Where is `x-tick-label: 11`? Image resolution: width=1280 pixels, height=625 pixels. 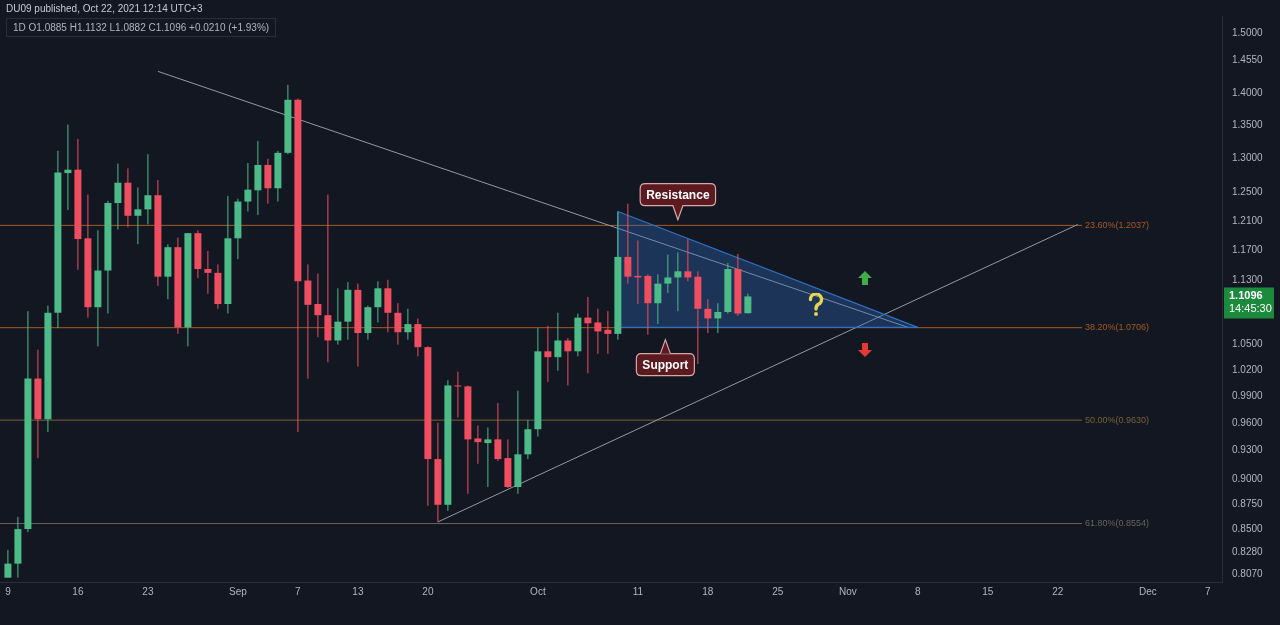 x-tick-label: 11 is located at coordinates (638, 591).